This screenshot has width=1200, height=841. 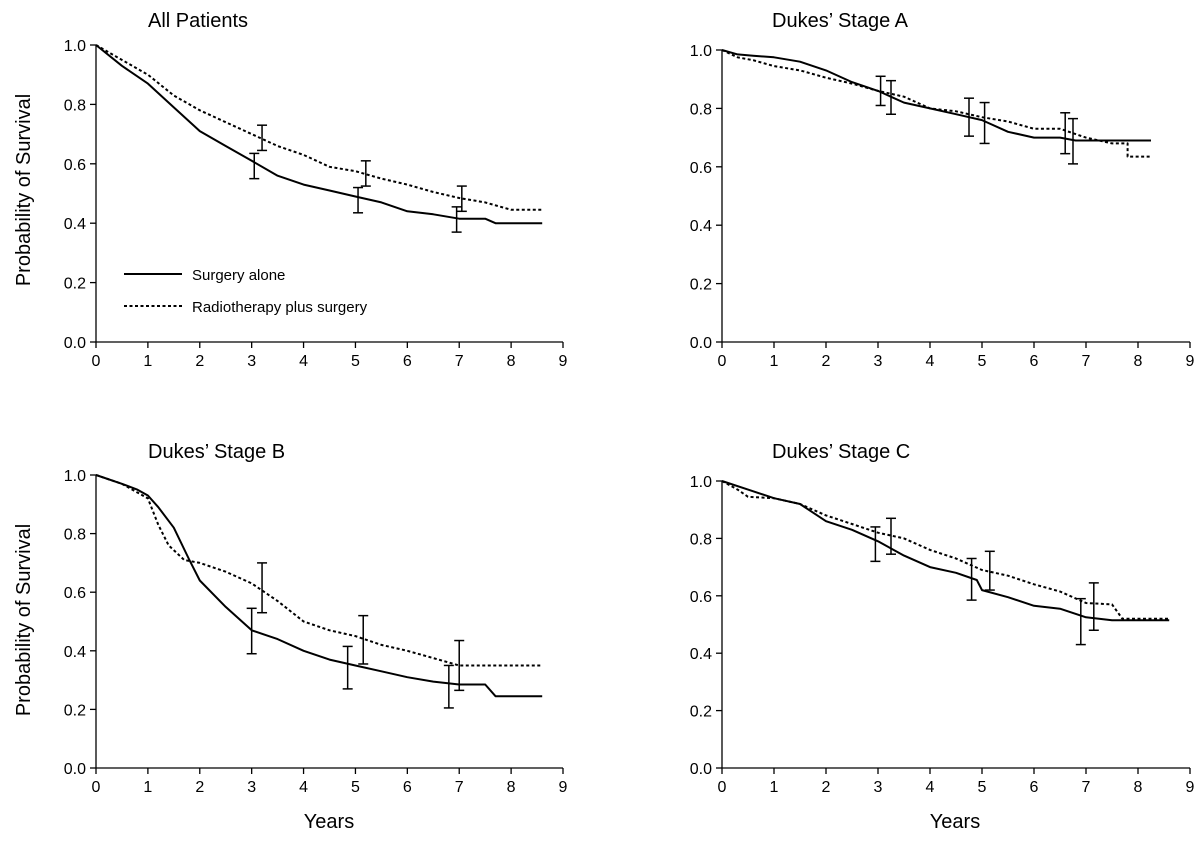 I want to click on legend: Surgery alone Radiotherapy plus surgery, so click(x=246, y=291).